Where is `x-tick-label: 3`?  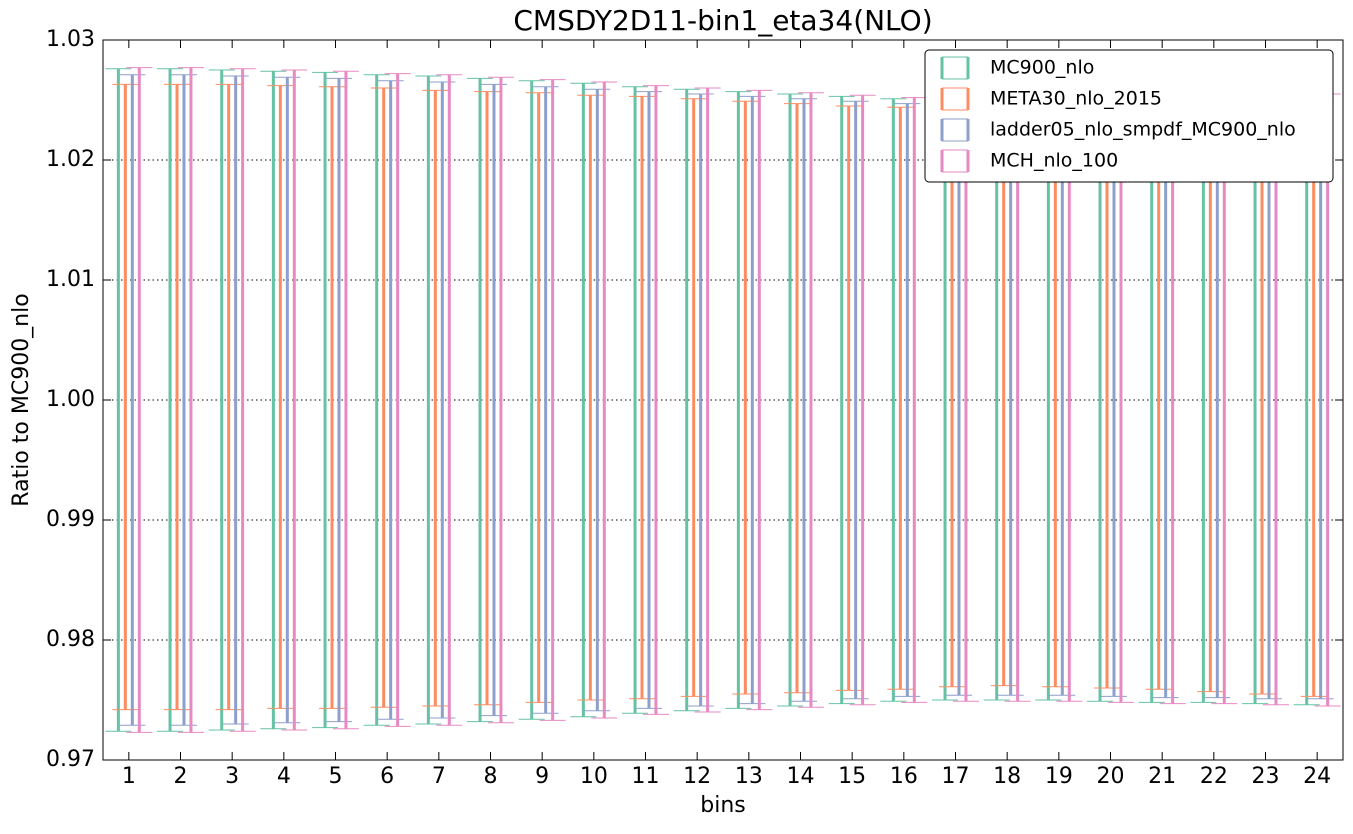 x-tick-label: 3 is located at coordinates (232, 776).